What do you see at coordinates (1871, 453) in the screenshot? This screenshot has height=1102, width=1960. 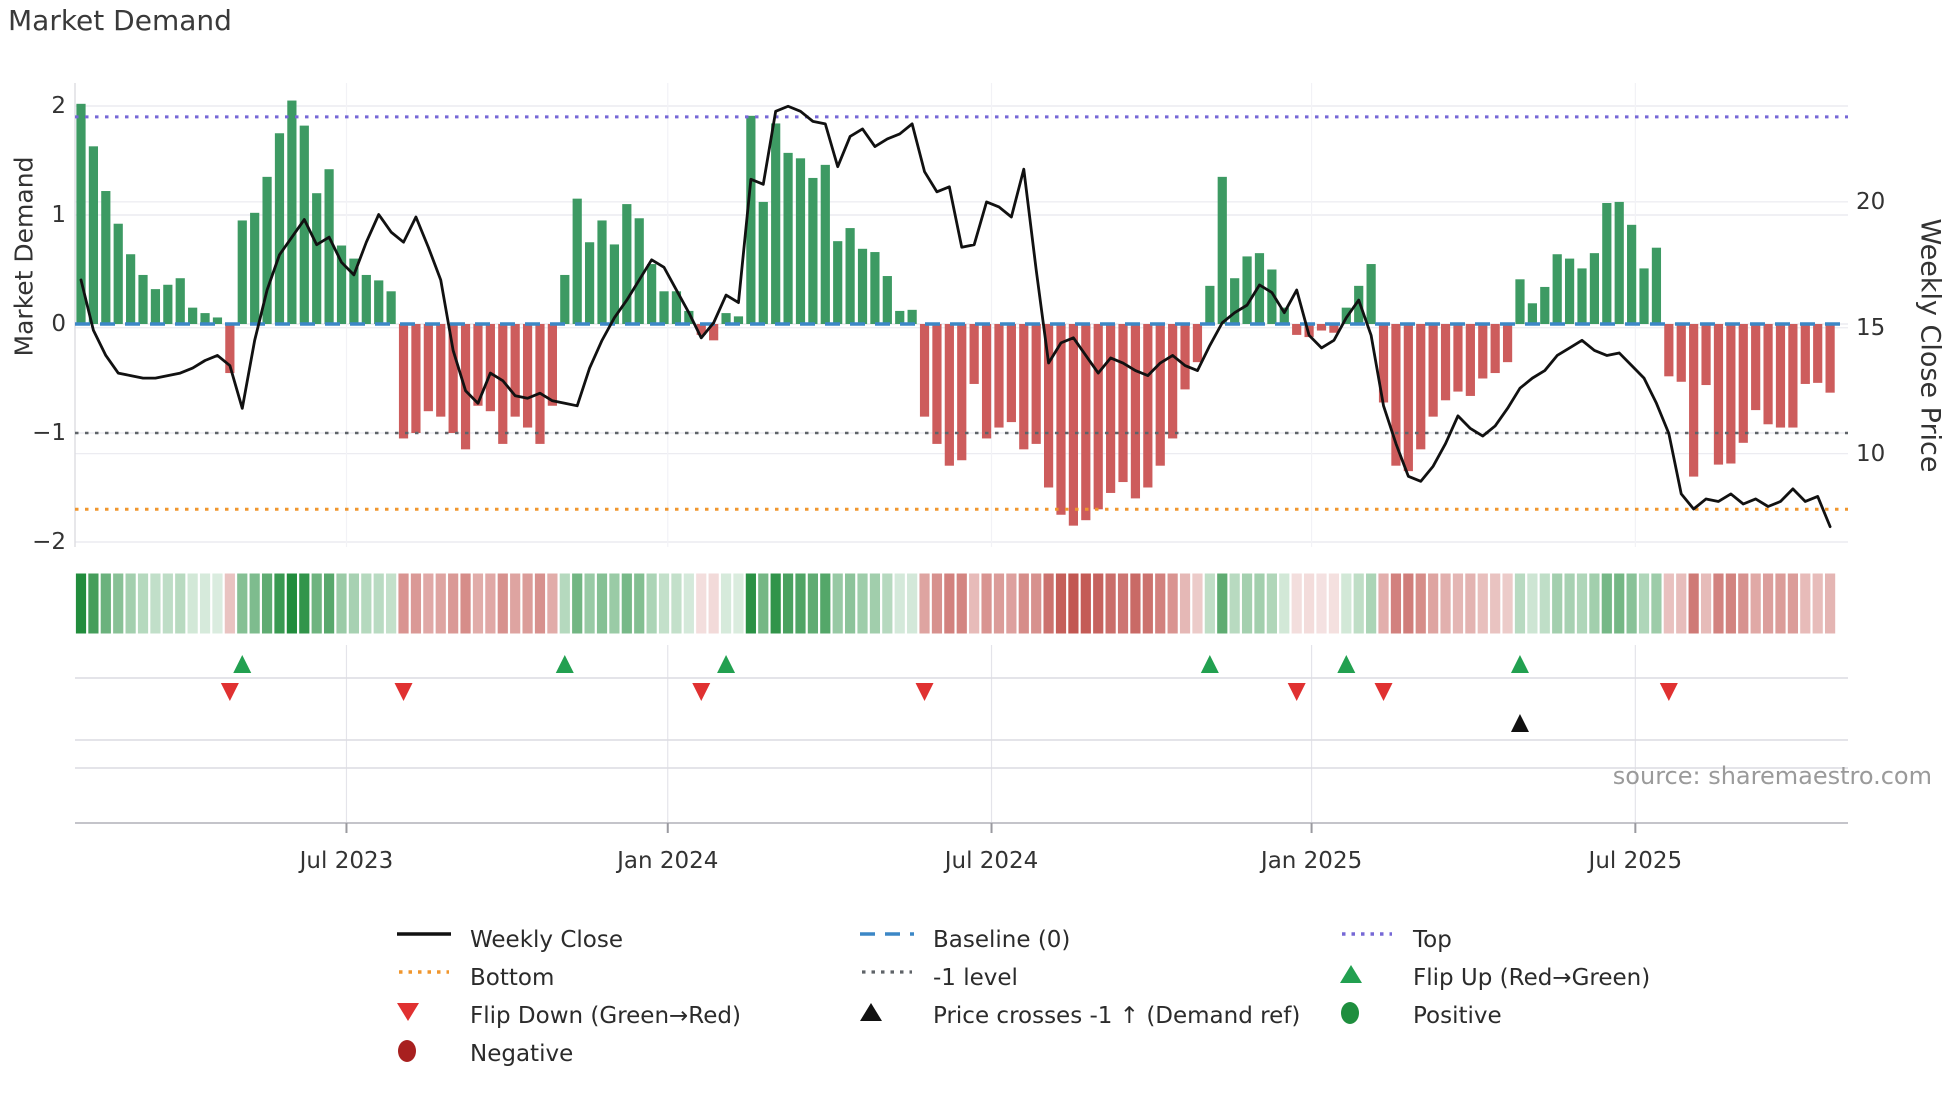 I see `y-right-tick-label: 10` at bounding box center [1871, 453].